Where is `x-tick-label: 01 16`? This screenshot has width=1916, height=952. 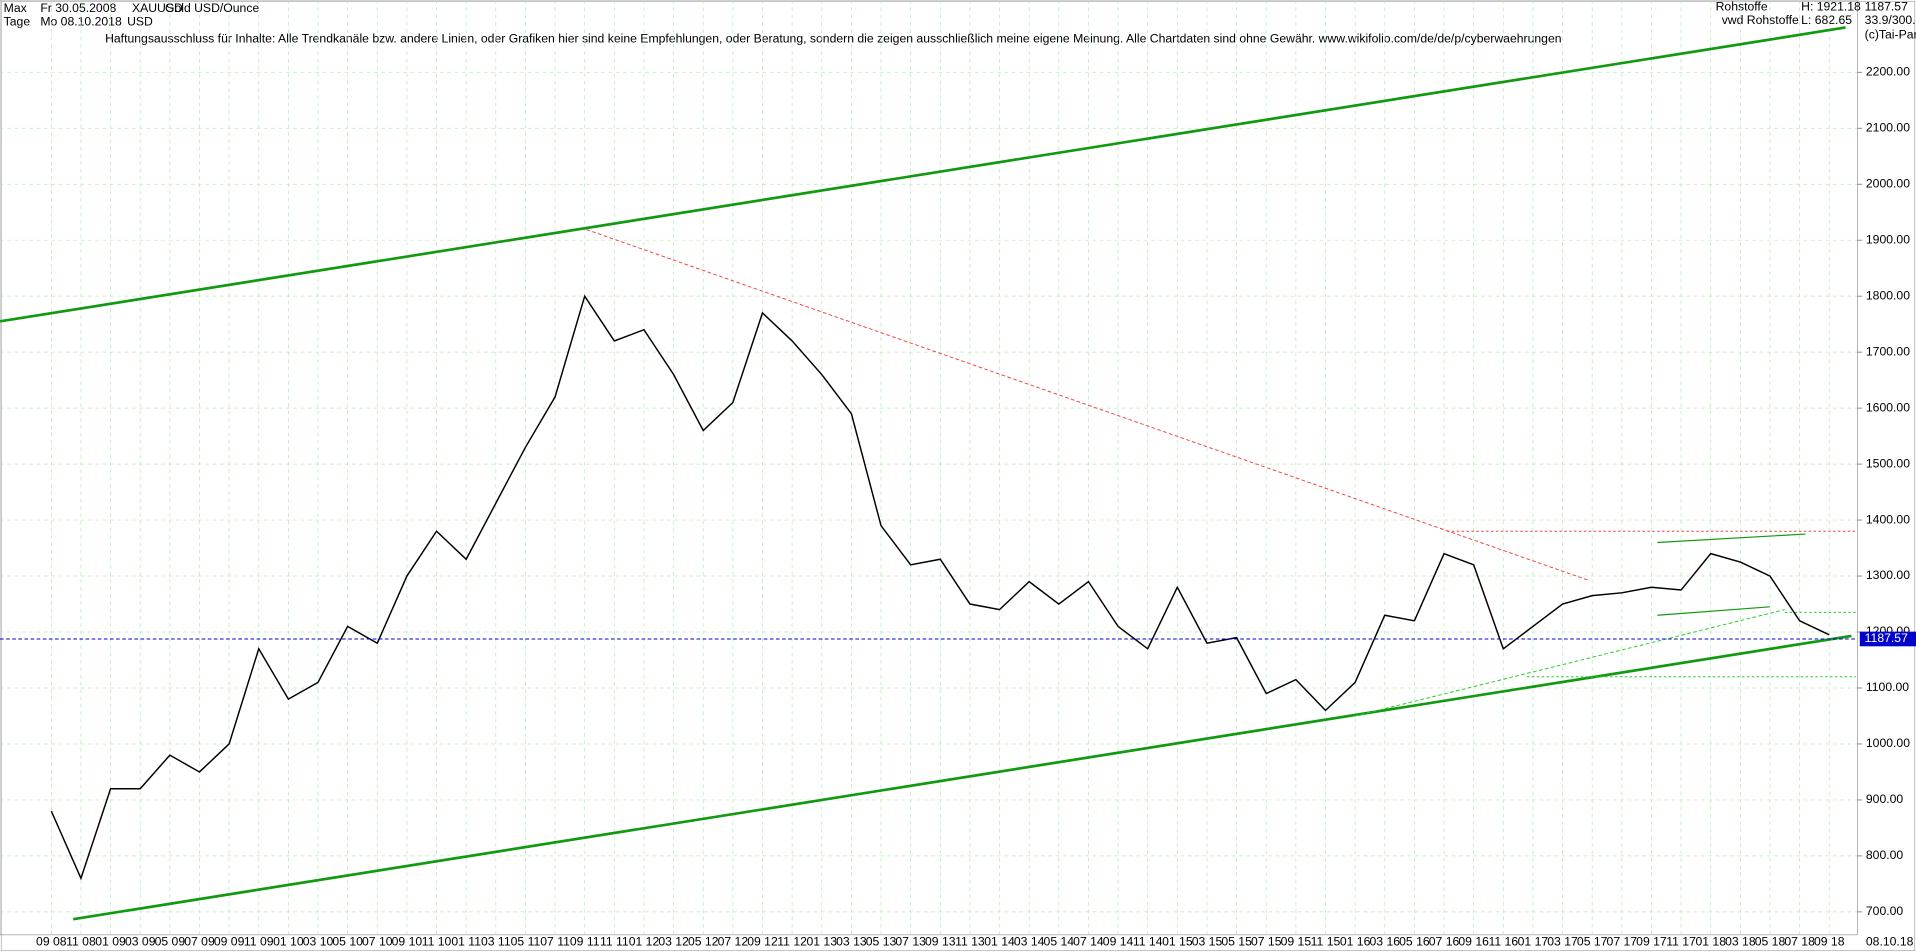 x-tick-label: 01 16 is located at coordinates (1355, 941).